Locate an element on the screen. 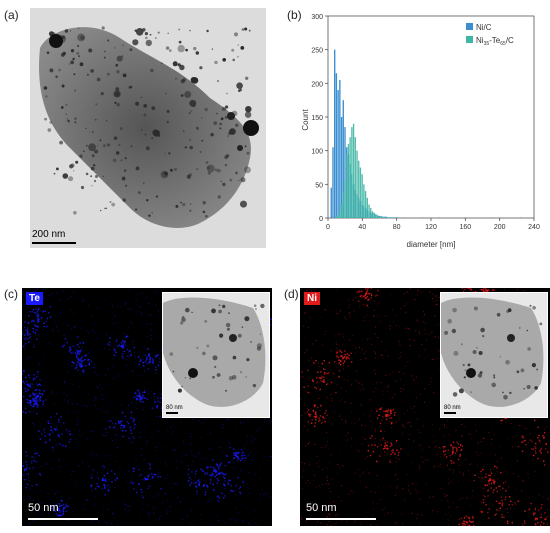  ni-inset-graphic is located at coordinates (494, 355).